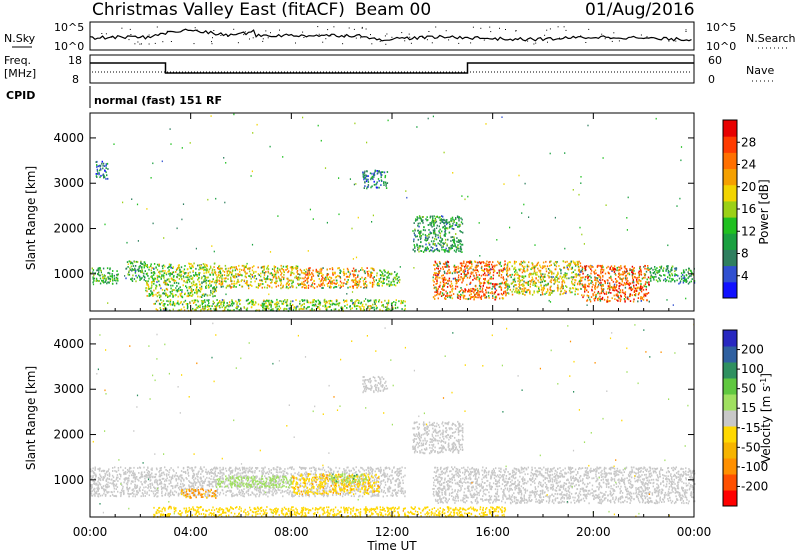  I want to click on freq-unit: [MHz], so click(20, 73).